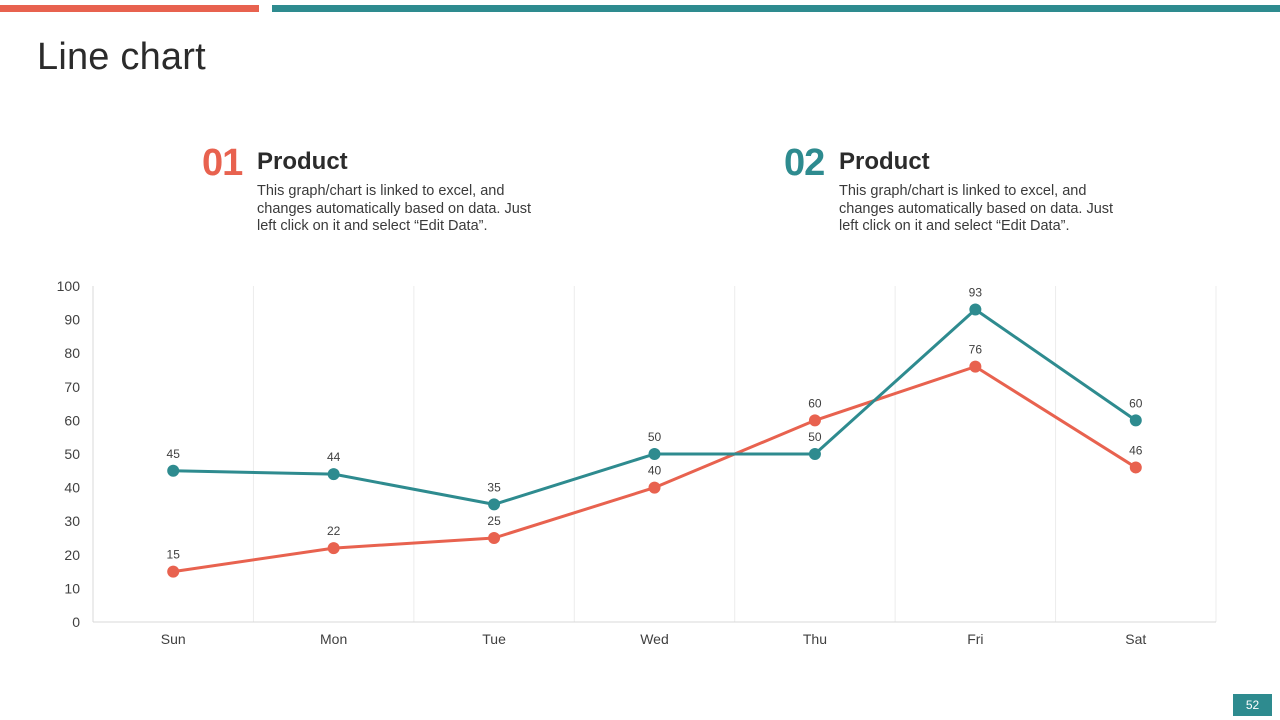  What do you see at coordinates (174, 454) in the screenshot?
I see `data-label: 45` at bounding box center [174, 454].